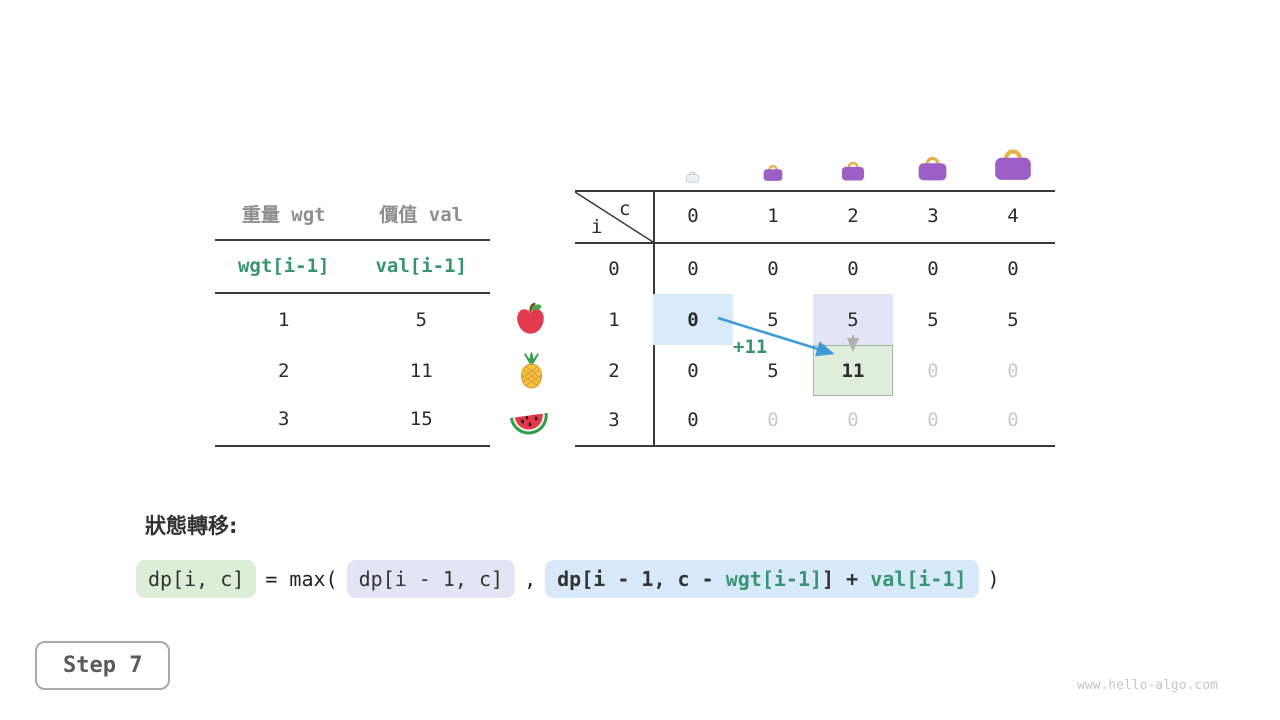 This screenshot has width=1280, height=720. I want to click on item-3-value: 15, so click(421, 418).